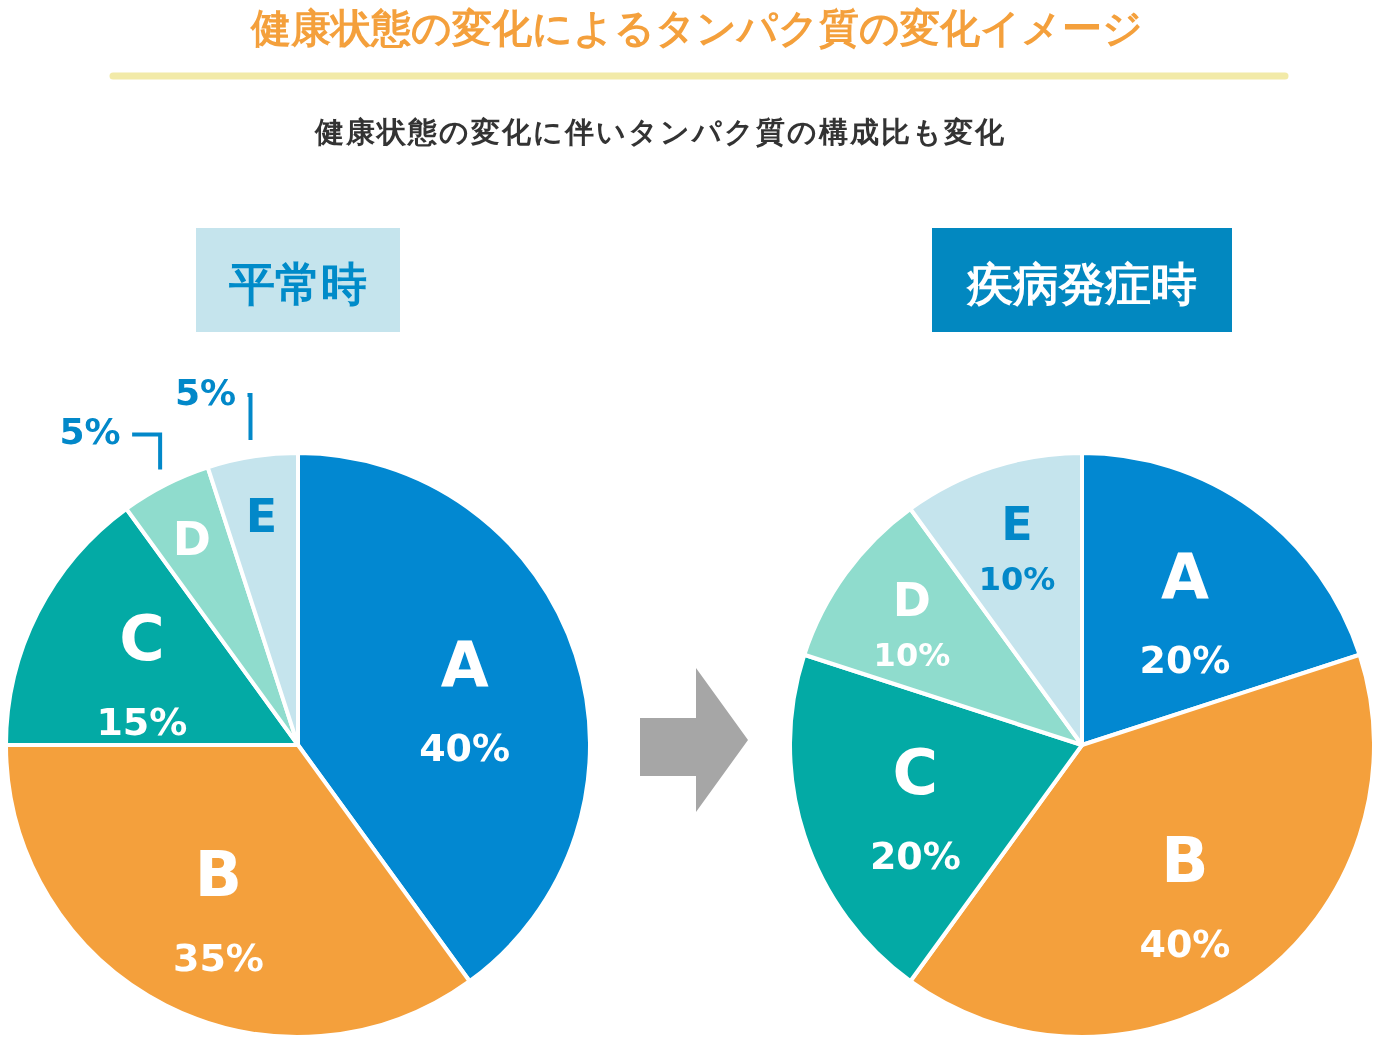  I want to click on chart-title: 平常時, so click(298, 284).